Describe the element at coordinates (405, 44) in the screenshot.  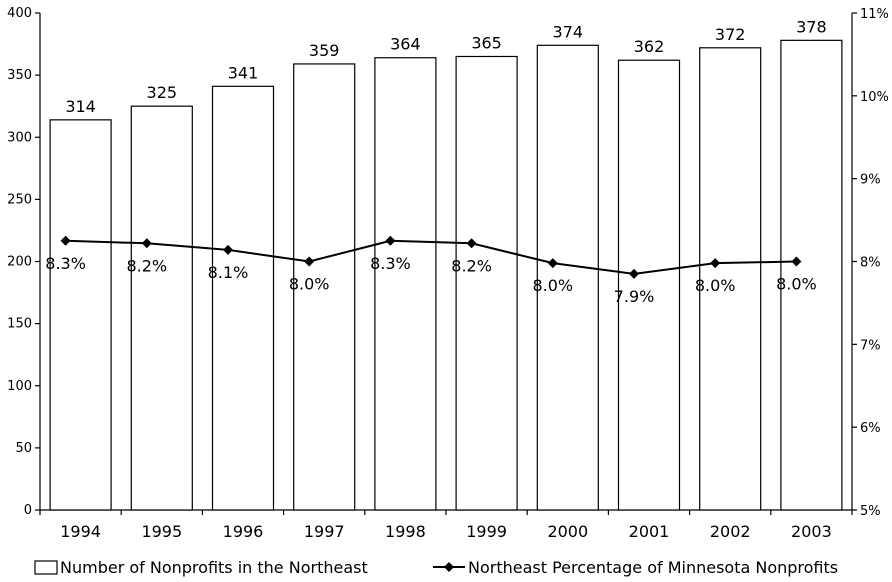
I see `bar-value-label: 364` at that location.